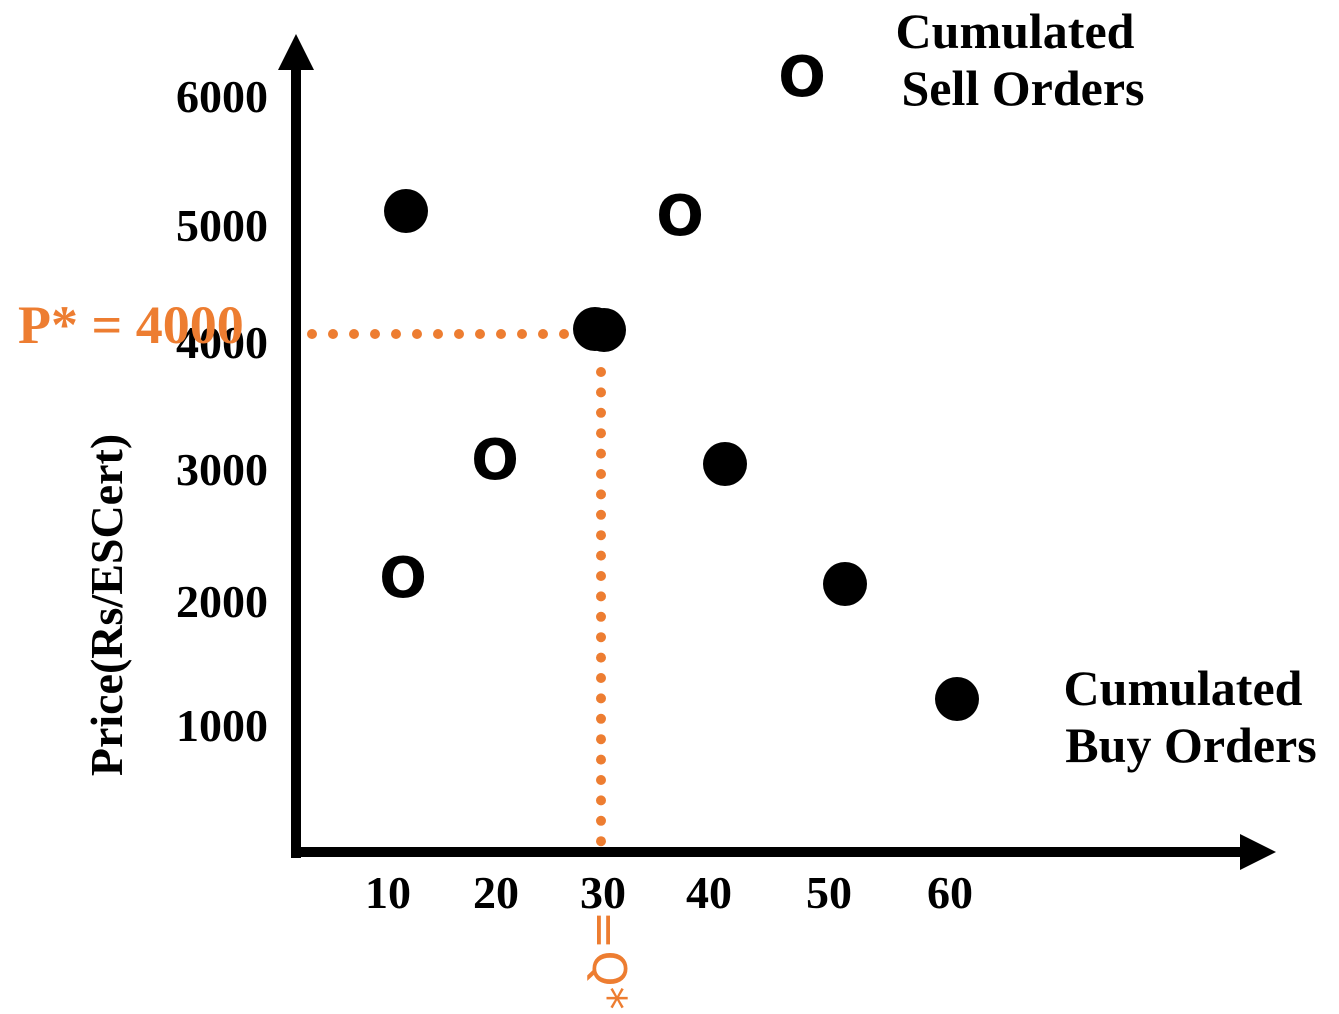  What do you see at coordinates (1258, 852) in the screenshot?
I see `x-axis-arrowhead` at bounding box center [1258, 852].